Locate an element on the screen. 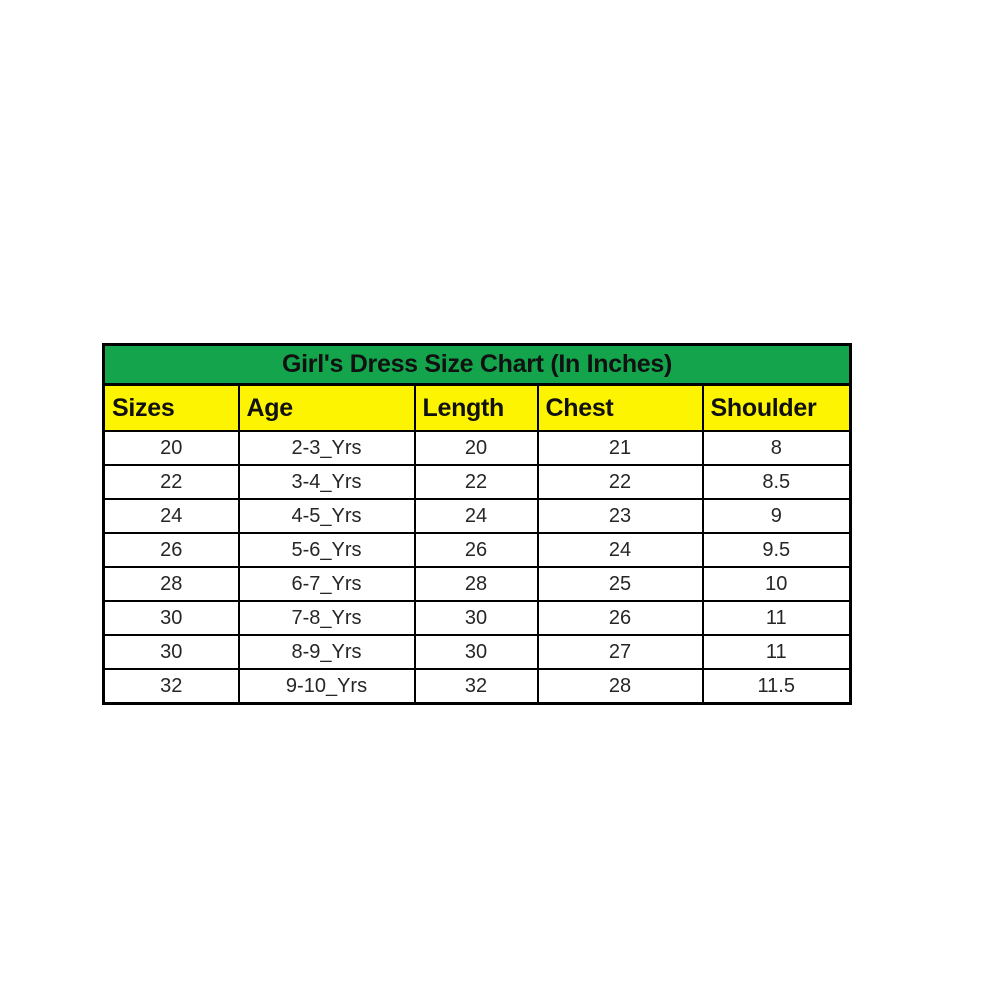  table-title-row: Girl's Dress Size Chart (In Inches) is located at coordinates (477, 364).